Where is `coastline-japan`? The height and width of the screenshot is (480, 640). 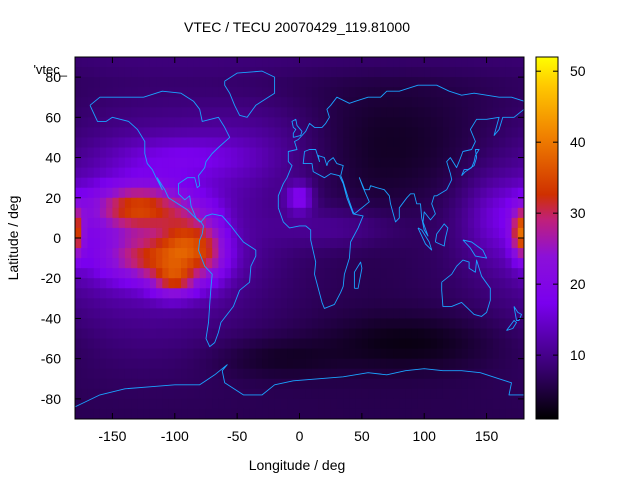
coastline-japan is located at coordinates (470, 163).